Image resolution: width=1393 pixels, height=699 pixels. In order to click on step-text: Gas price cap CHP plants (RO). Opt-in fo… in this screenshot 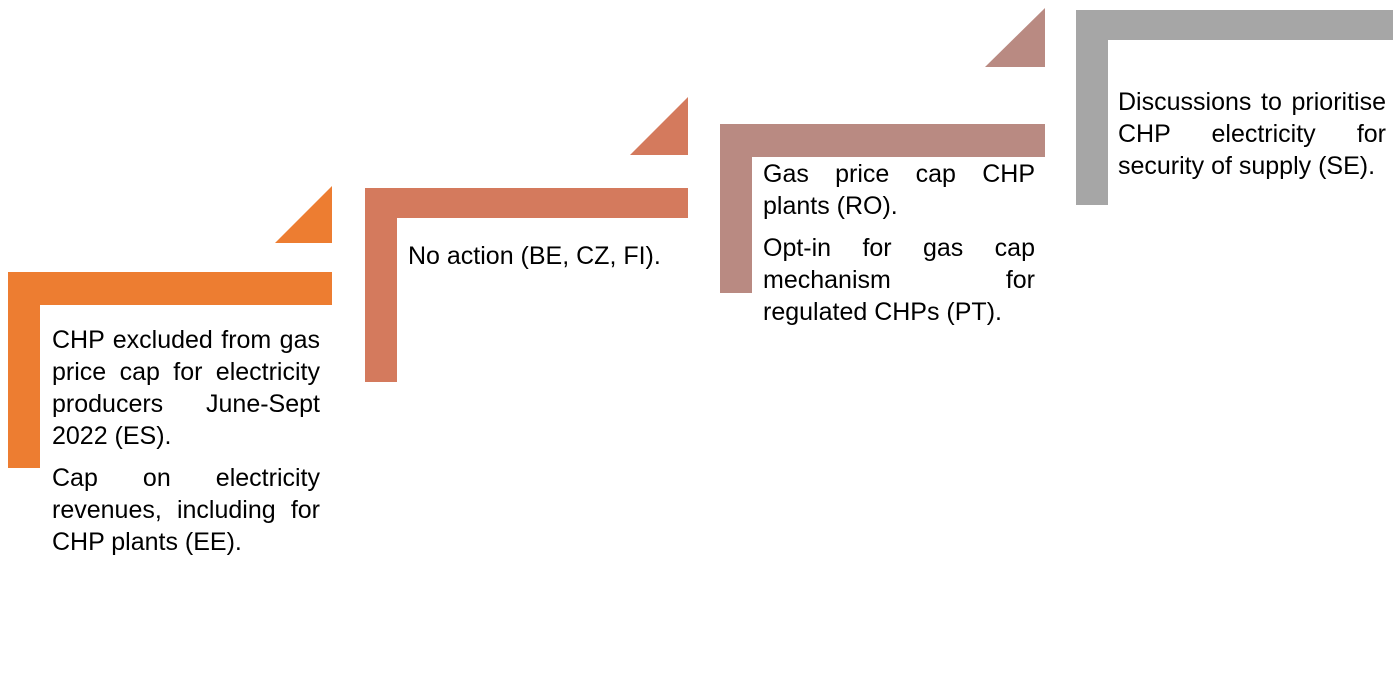, I will do `click(899, 248)`.